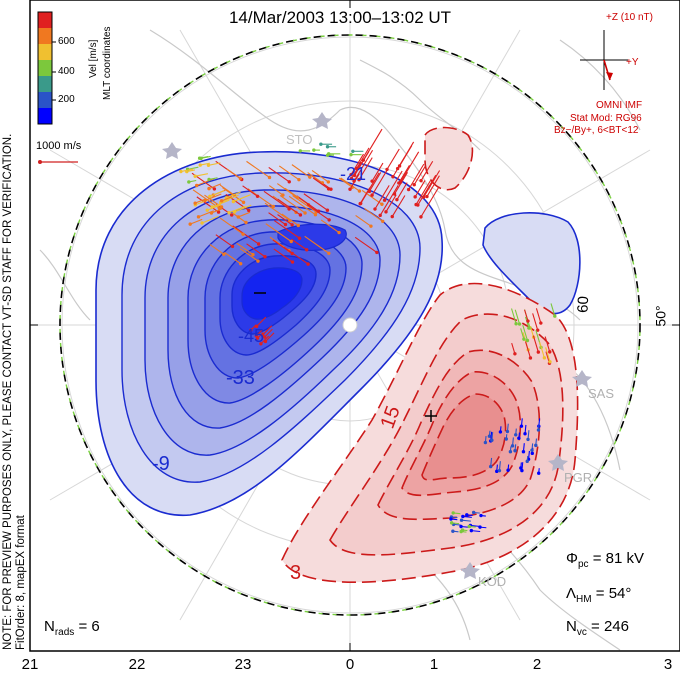 The height and width of the screenshot is (674, 680). What do you see at coordinates (240, 378) in the screenshot?
I see `contour-label-neg33: -33` at bounding box center [240, 378].